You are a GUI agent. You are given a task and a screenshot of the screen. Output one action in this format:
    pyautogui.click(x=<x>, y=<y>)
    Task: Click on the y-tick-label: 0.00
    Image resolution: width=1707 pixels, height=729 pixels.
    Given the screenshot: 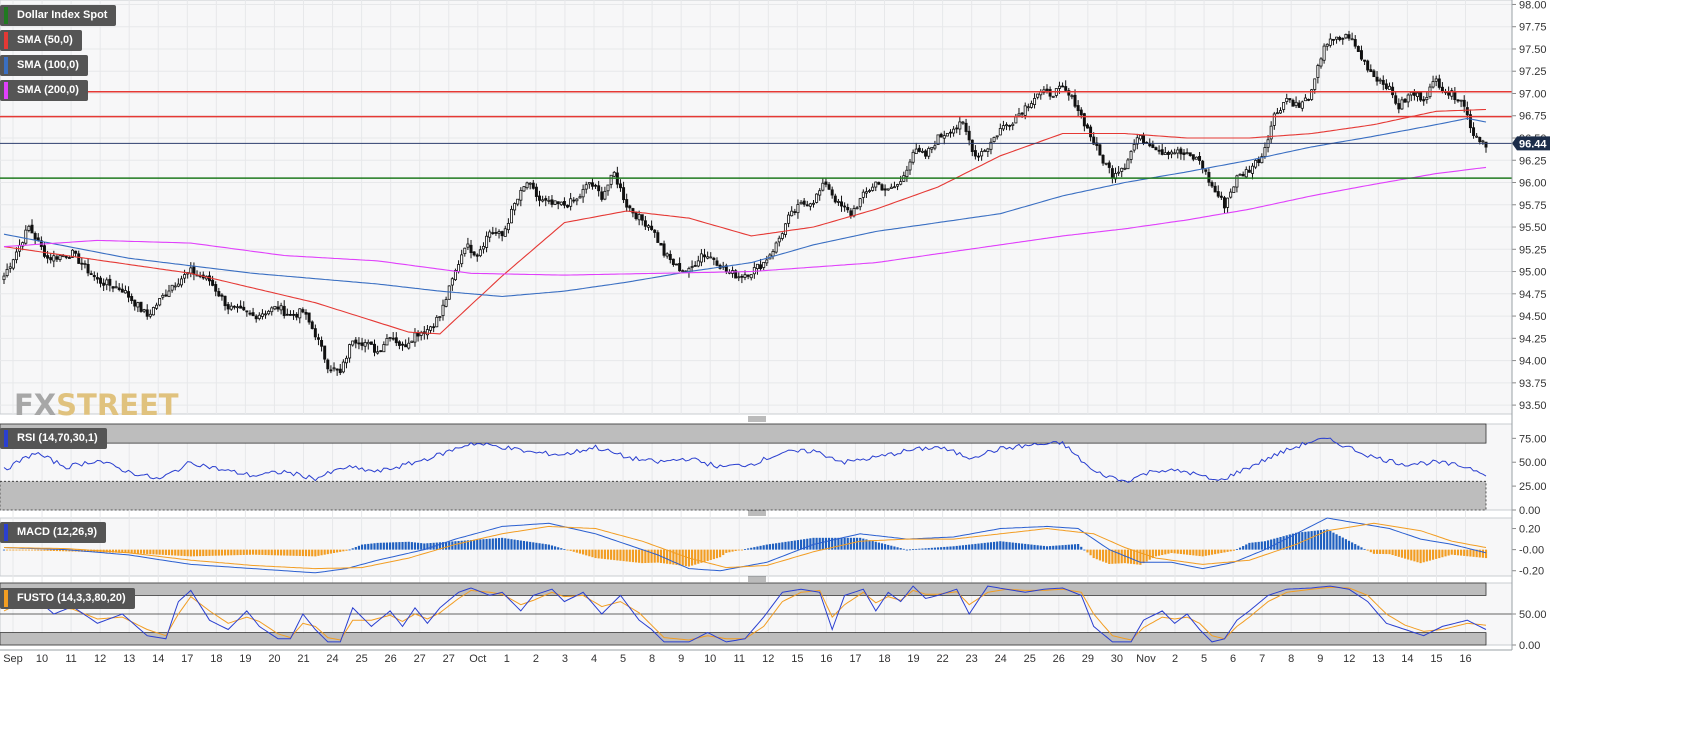 What is the action you would take?
    pyautogui.click(x=1529, y=511)
    